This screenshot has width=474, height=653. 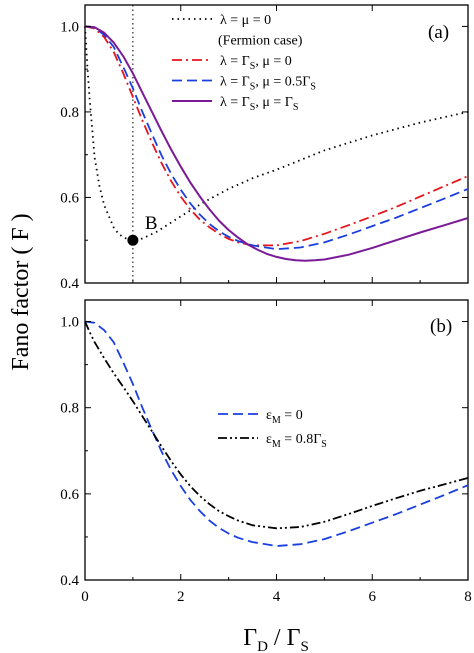 What do you see at coordinates (468, 597) in the screenshot?
I see `x-tick-label: 8` at bounding box center [468, 597].